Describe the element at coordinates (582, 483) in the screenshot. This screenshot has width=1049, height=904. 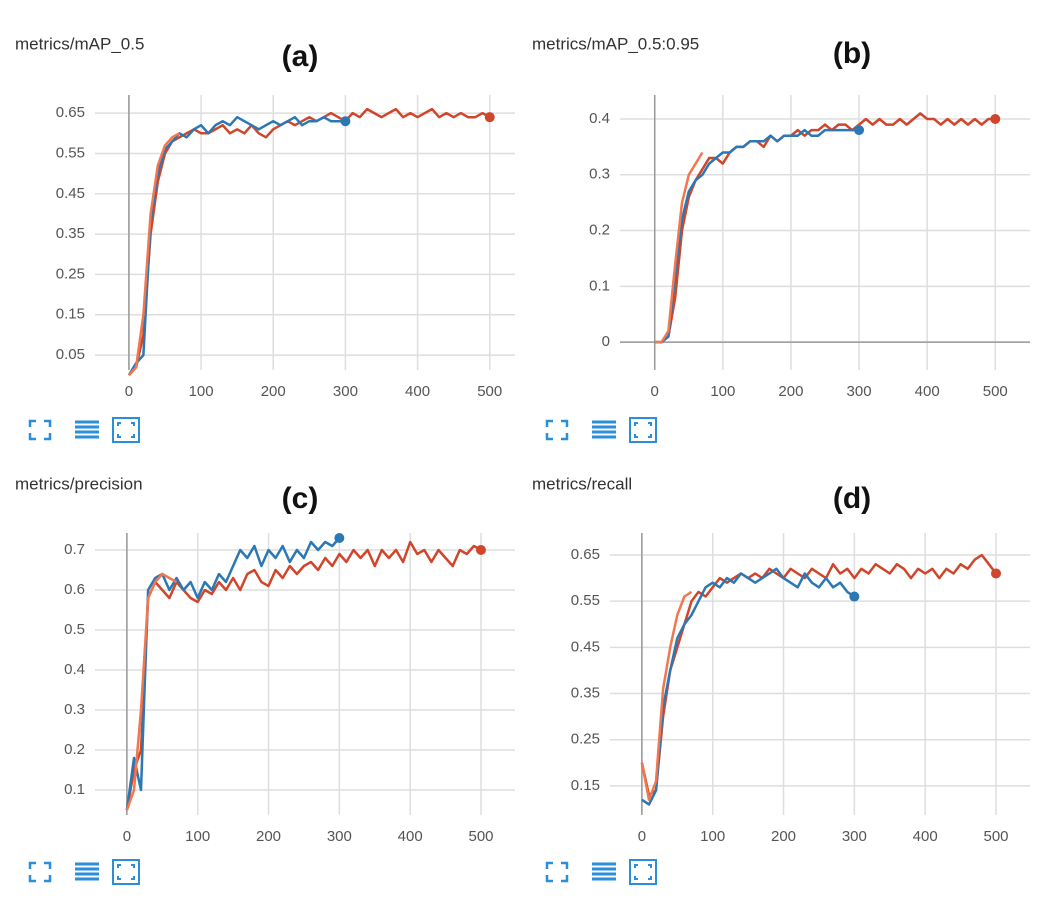
I see `chart-title: metrics/recall` at that location.